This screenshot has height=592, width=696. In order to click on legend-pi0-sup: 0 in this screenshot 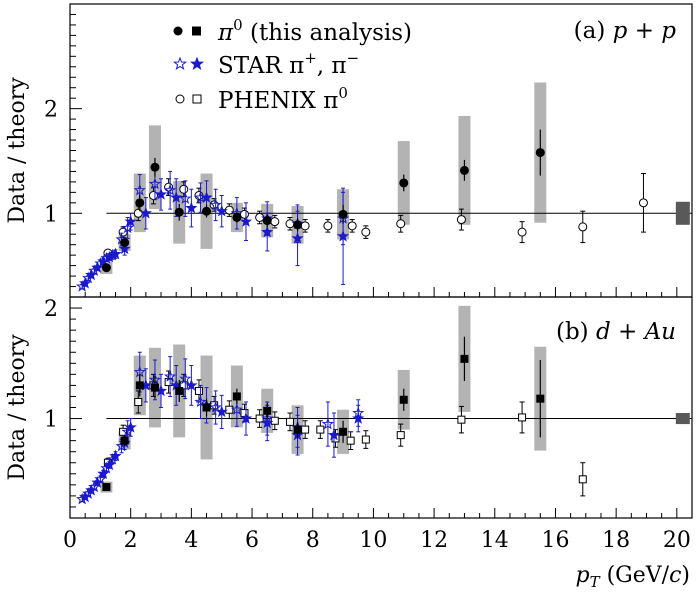, I will do `click(238, 25)`.